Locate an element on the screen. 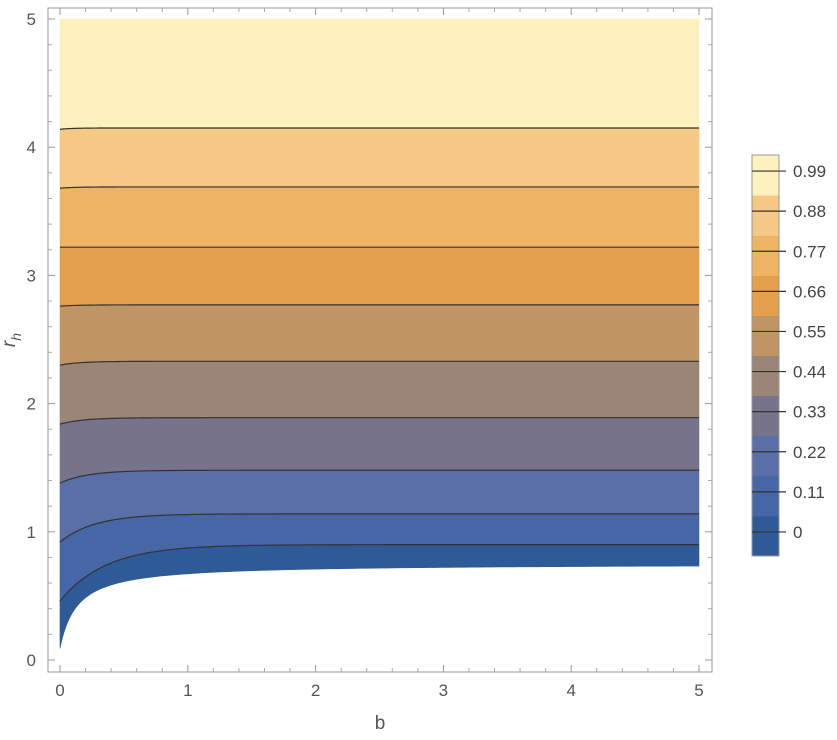  legend-label: 0.77 is located at coordinates (809, 251).